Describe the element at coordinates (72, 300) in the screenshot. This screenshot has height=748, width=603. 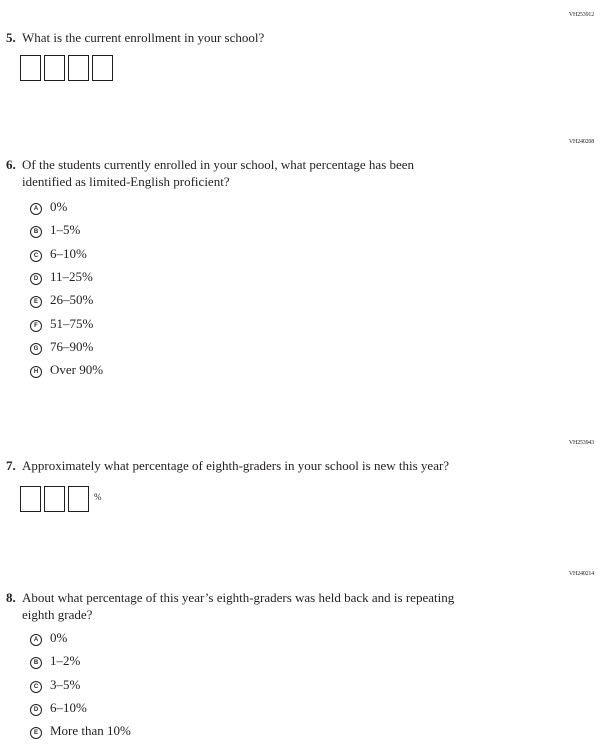
I see `option-label: 26–50%` at that location.